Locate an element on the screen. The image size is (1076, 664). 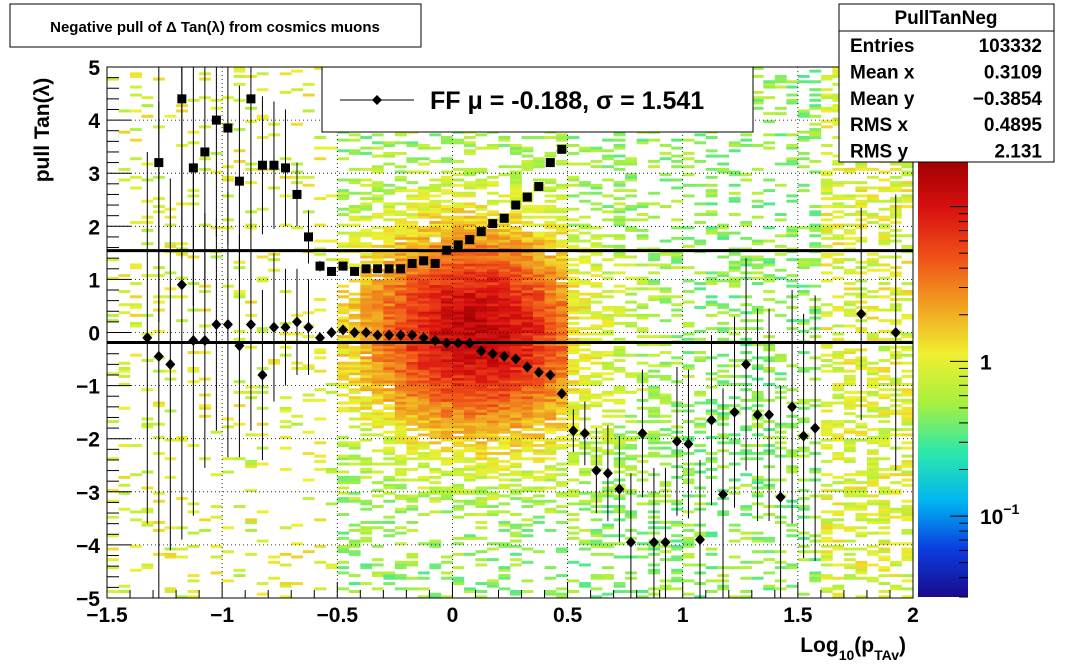
y-tick-label: −3 is located at coordinates (88, 493).